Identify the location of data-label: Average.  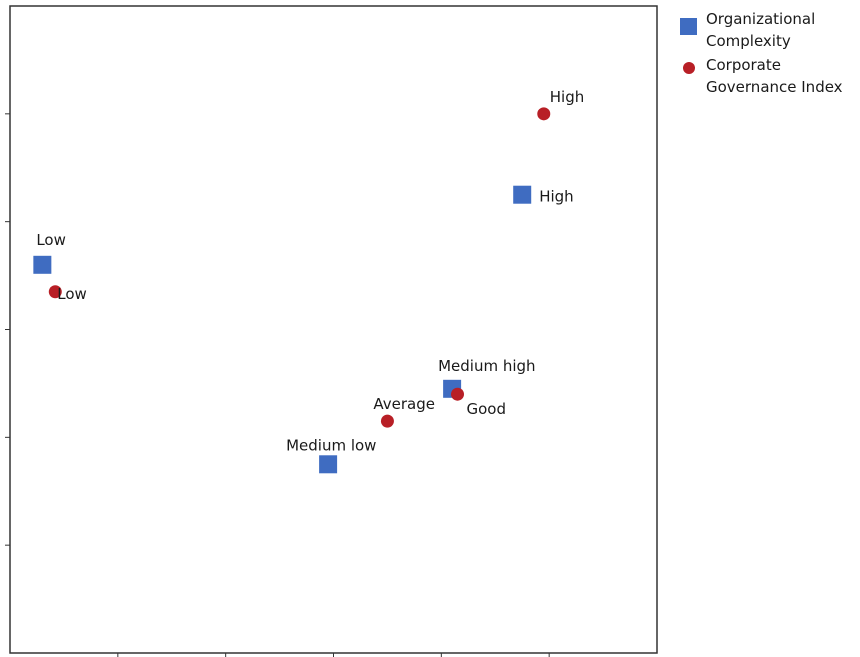
(404, 404).